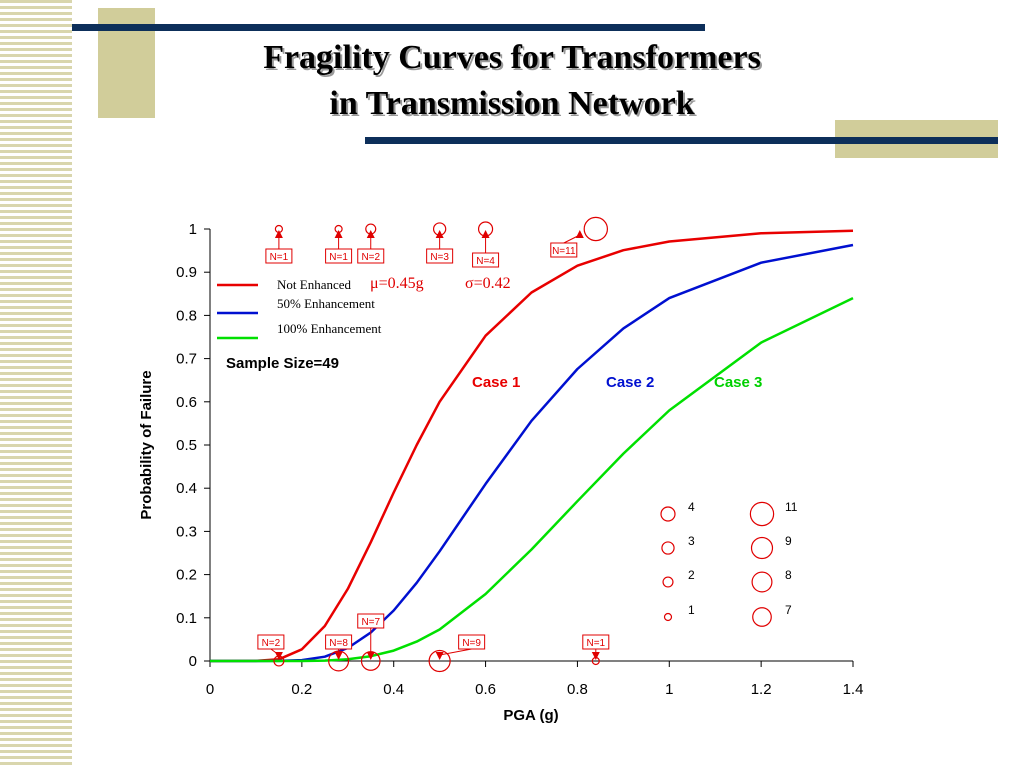 The image size is (1024, 768). I want to click on size-legend-label: 2, so click(691, 575).